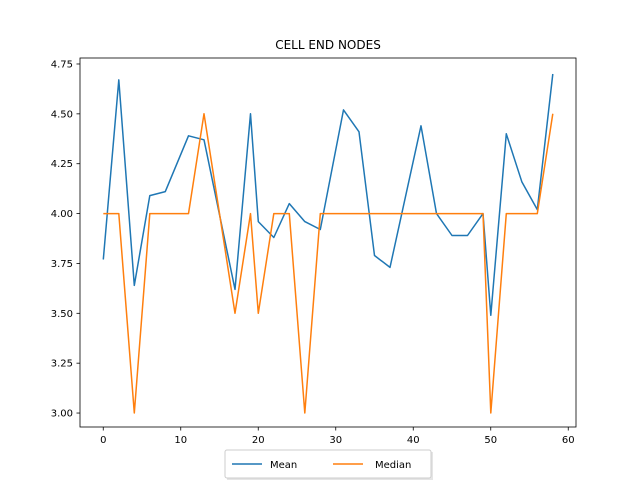  What do you see at coordinates (568, 440) in the screenshot?
I see `x-tick-label: 60` at bounding box center [568, 440].